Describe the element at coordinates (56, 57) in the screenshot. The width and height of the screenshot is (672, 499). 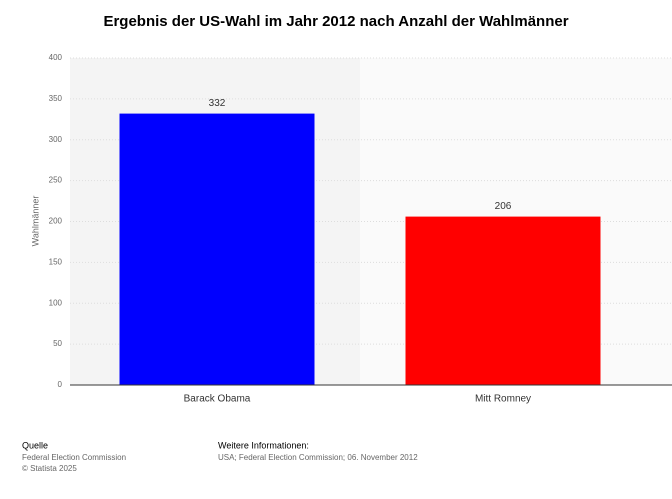
I see `y-tick-label: 400` at that location.